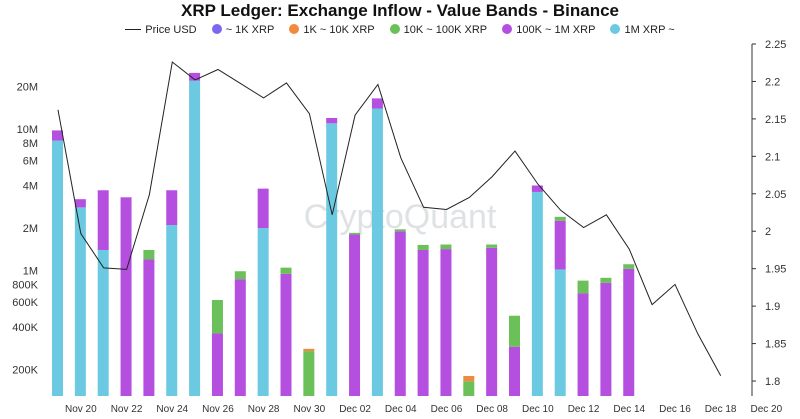 This screenshot has height=419, width=800. What do you see at coordinates (642, 30) in the screenshot?
I see `legend-item-band-1m: 1M XRP ~` at bounding box center [642, 30].